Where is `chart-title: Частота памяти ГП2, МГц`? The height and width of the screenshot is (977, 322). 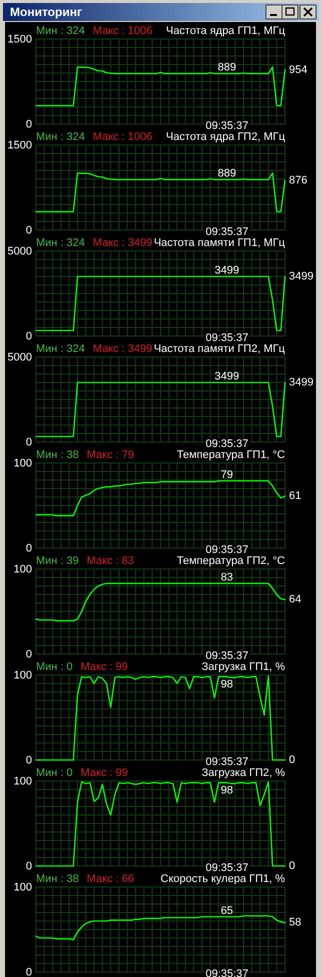
chart-title: Частота памяти ГП2, МГц is located at coordinates (220, 349).